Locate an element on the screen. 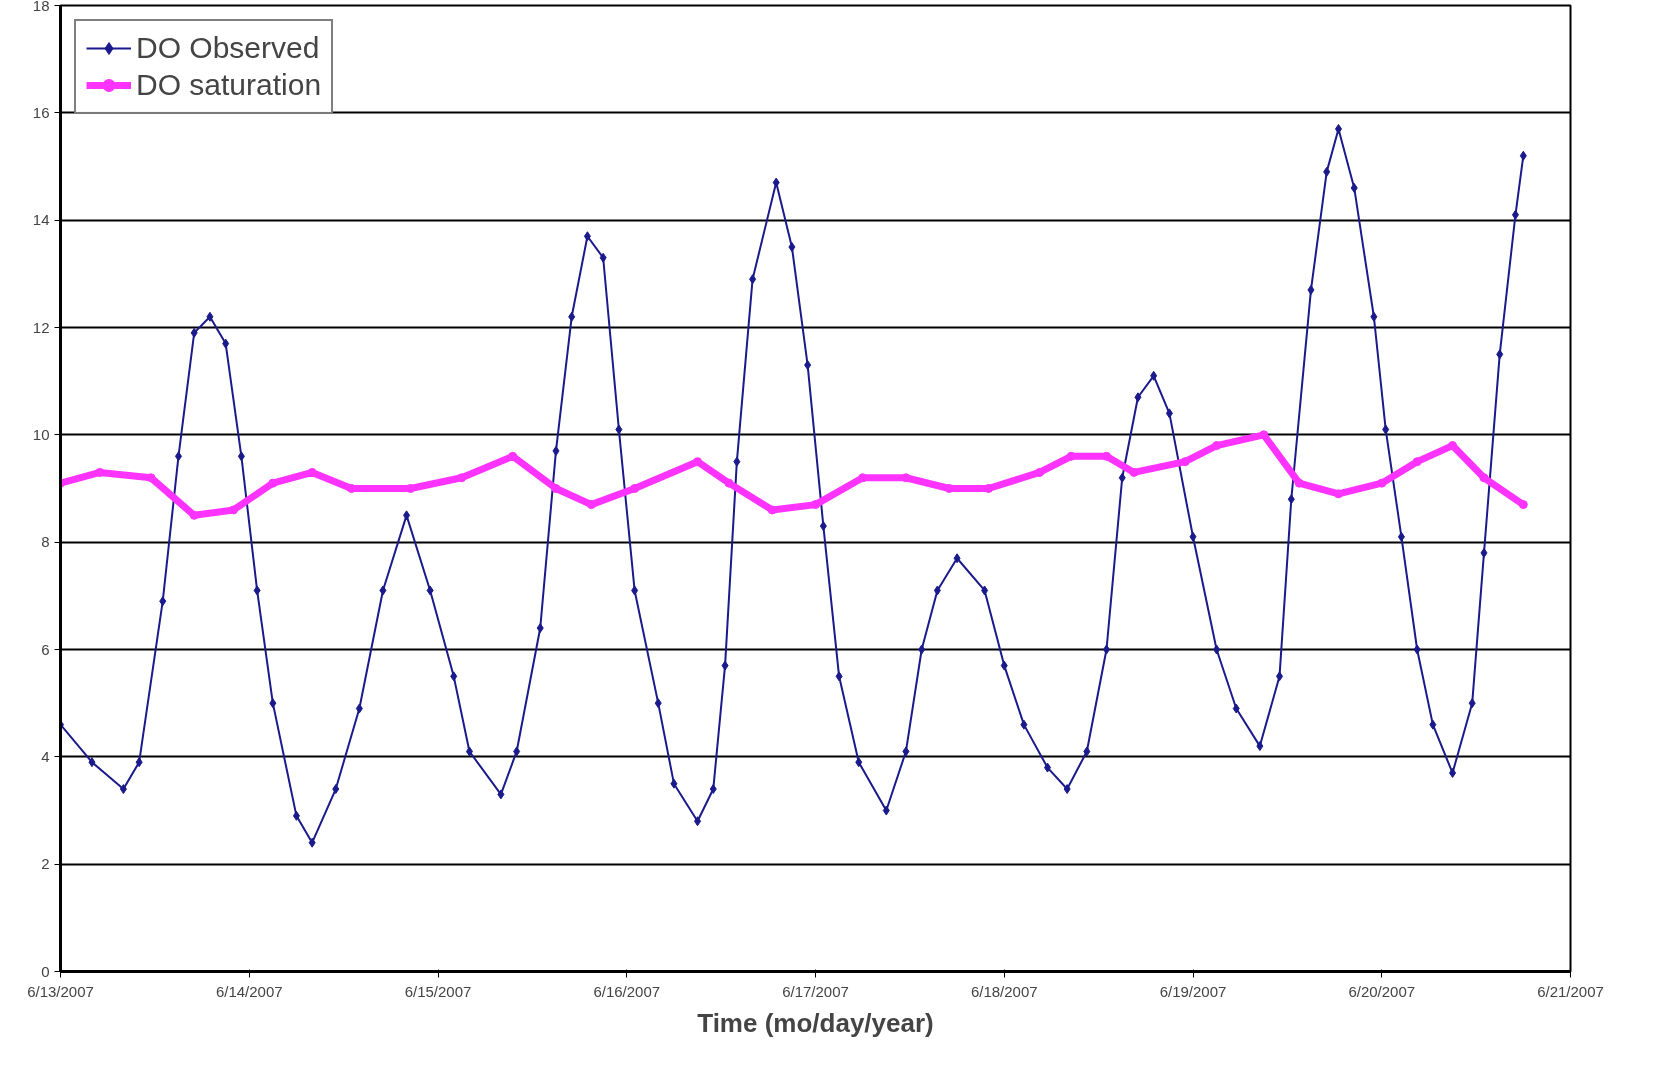  y-tick-label: 8 is located at coordinates (45, 542).